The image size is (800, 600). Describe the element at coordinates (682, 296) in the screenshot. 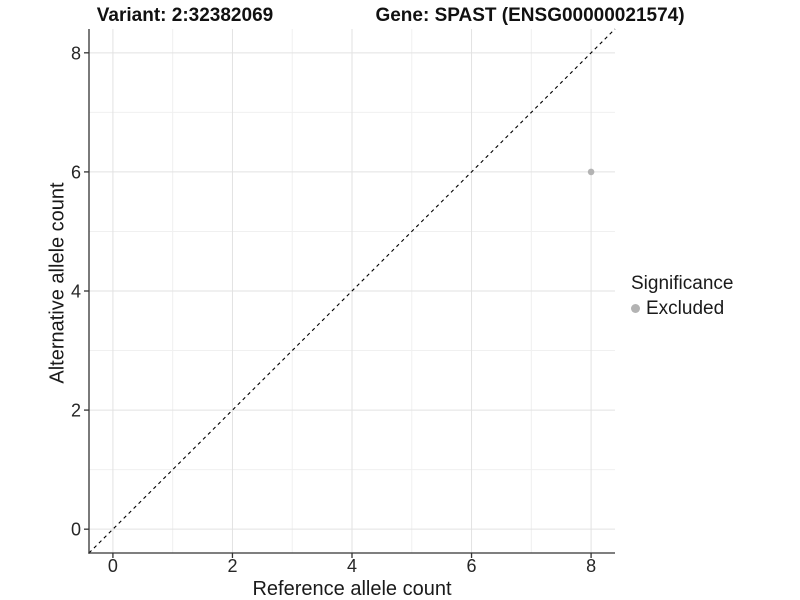

I see `legend: Significance Excluded` at that location.